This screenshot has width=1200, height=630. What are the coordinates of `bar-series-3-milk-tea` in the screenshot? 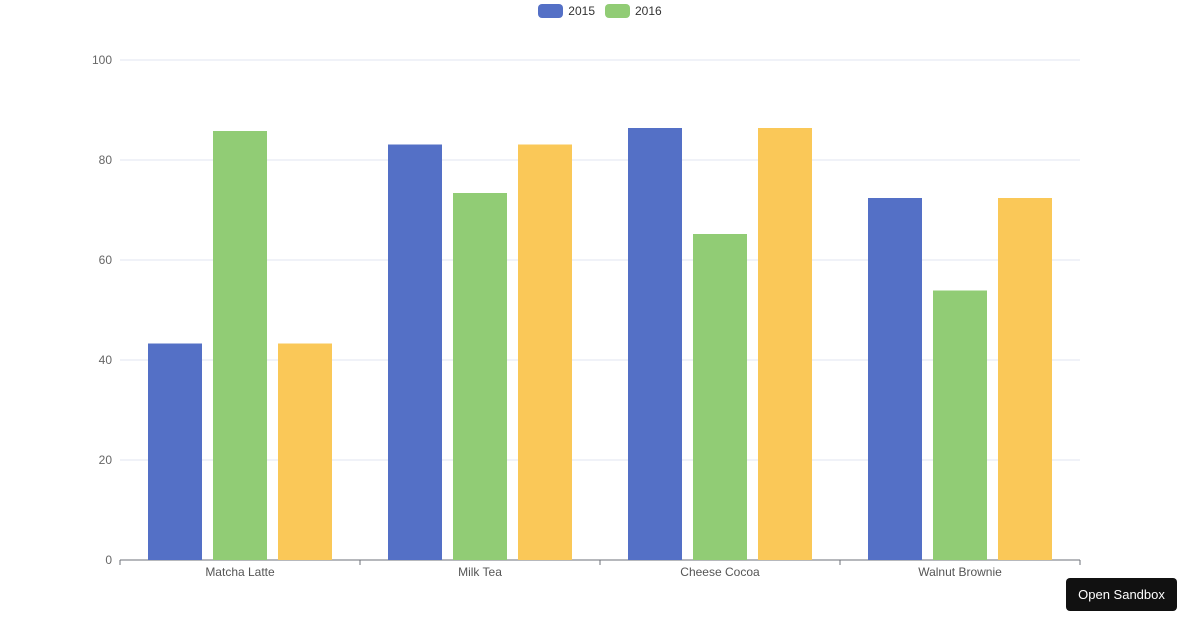 It's located at (545, 352).